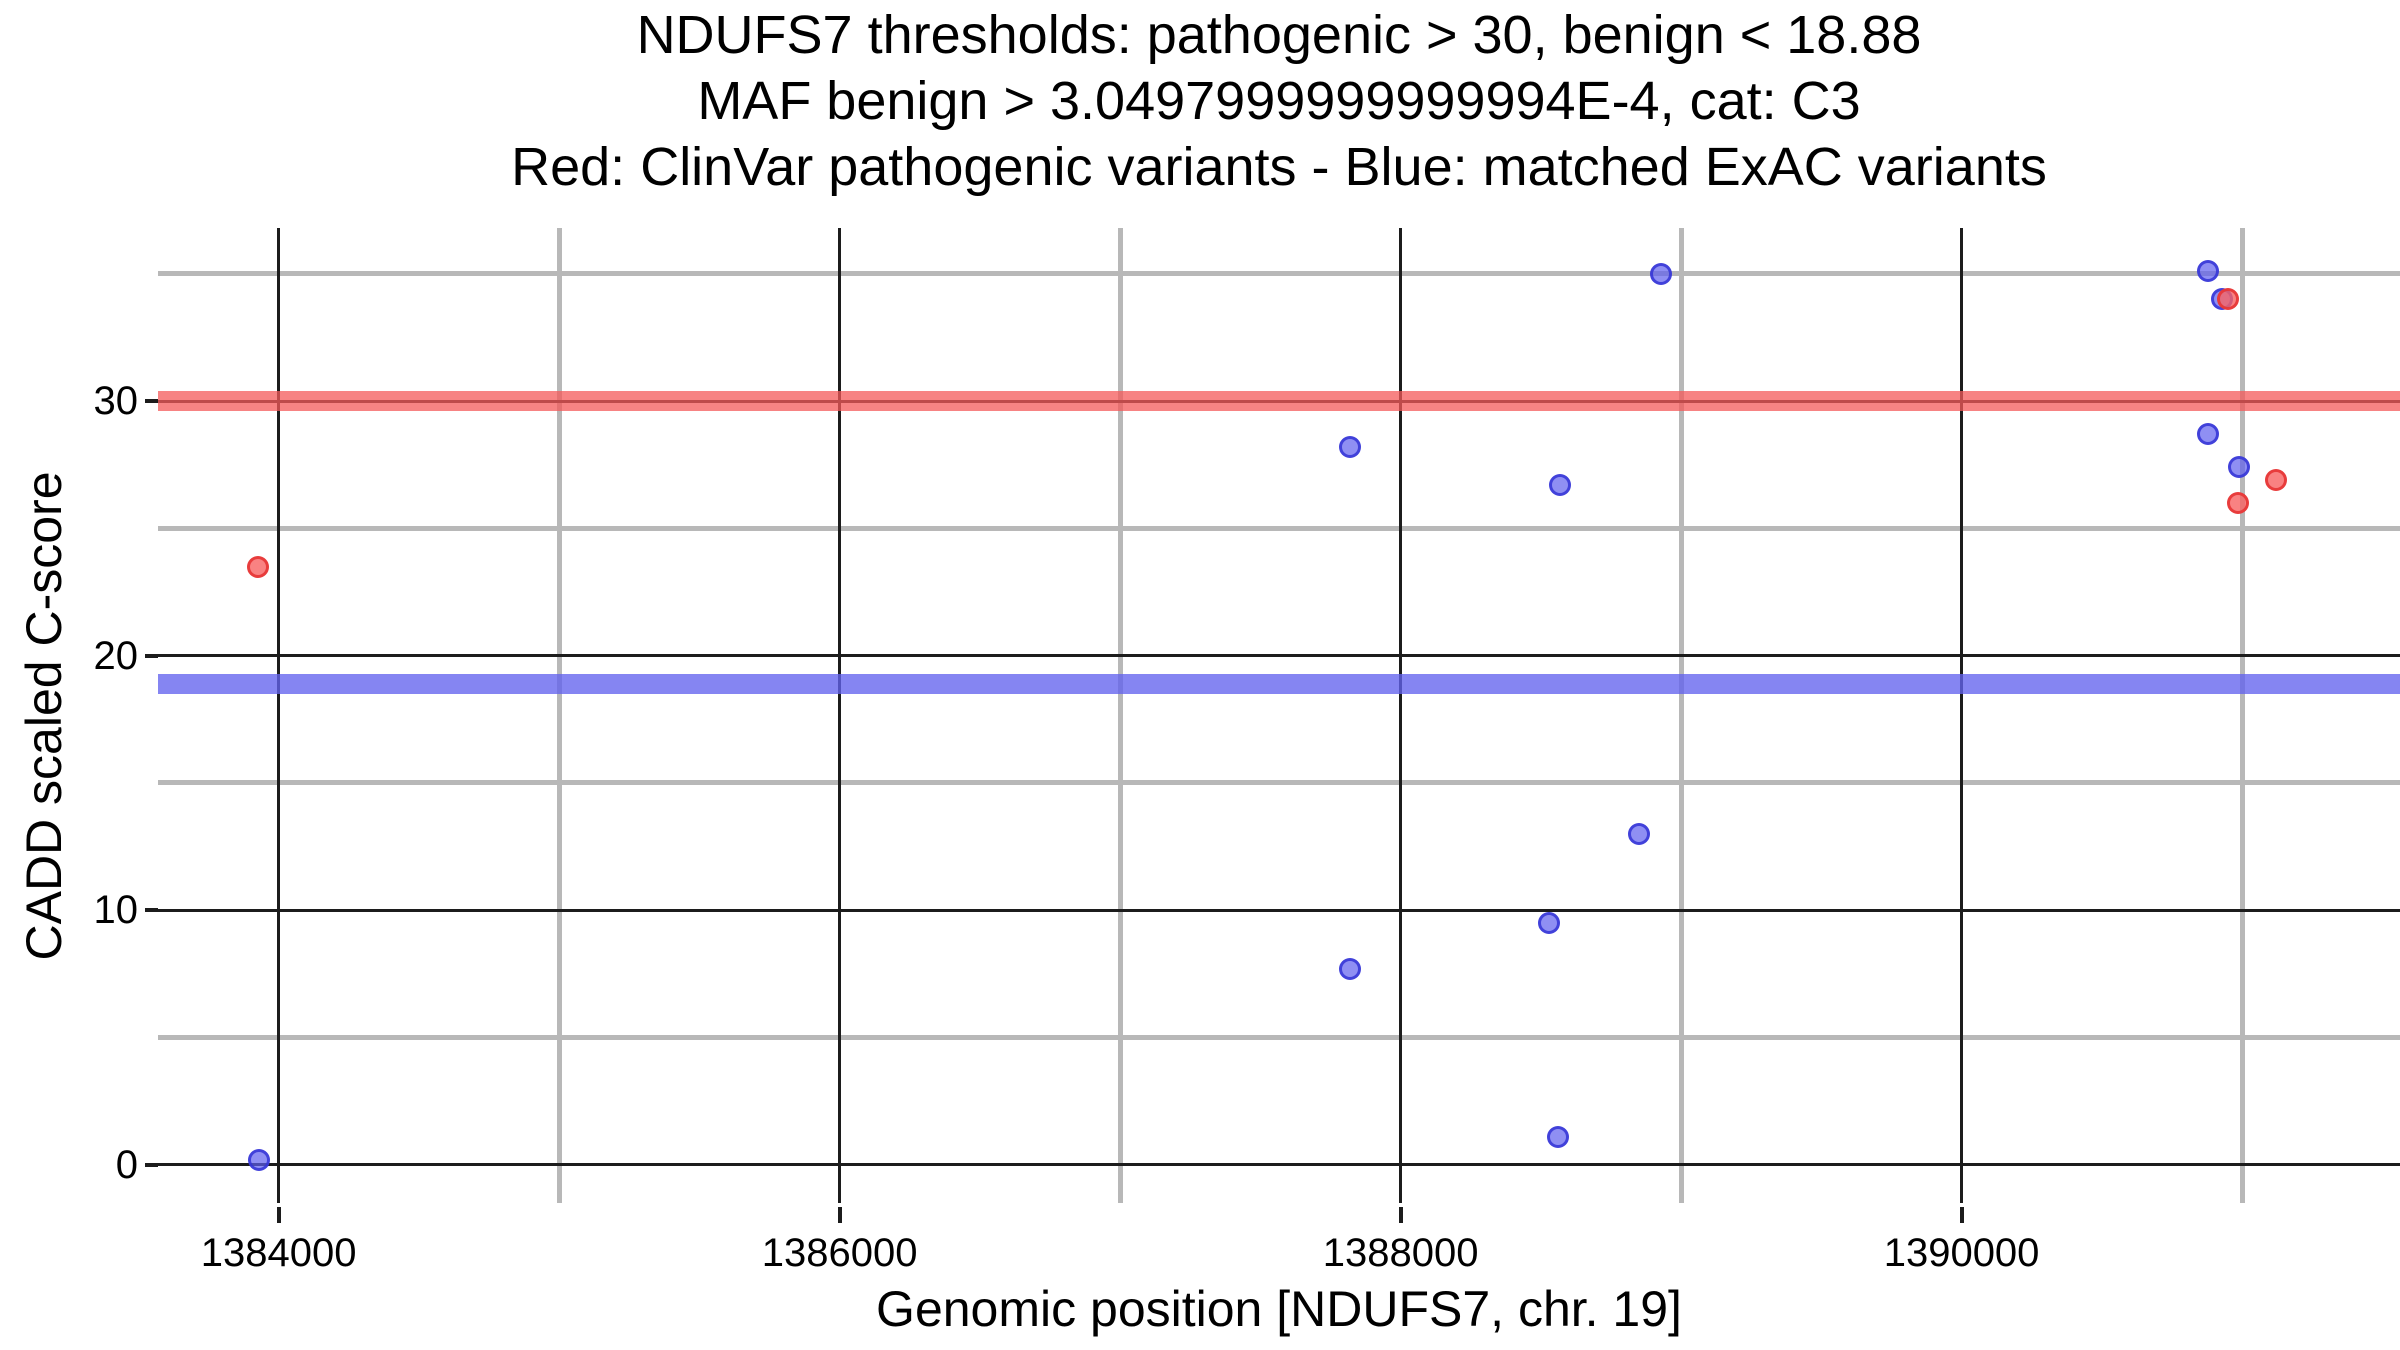 This screenshot has width=2400, height=1350. What do you see at coordinates (116, 910) in the screenshot?
I see `y-tick-label-10: 10` at bounding box center [116, 910].